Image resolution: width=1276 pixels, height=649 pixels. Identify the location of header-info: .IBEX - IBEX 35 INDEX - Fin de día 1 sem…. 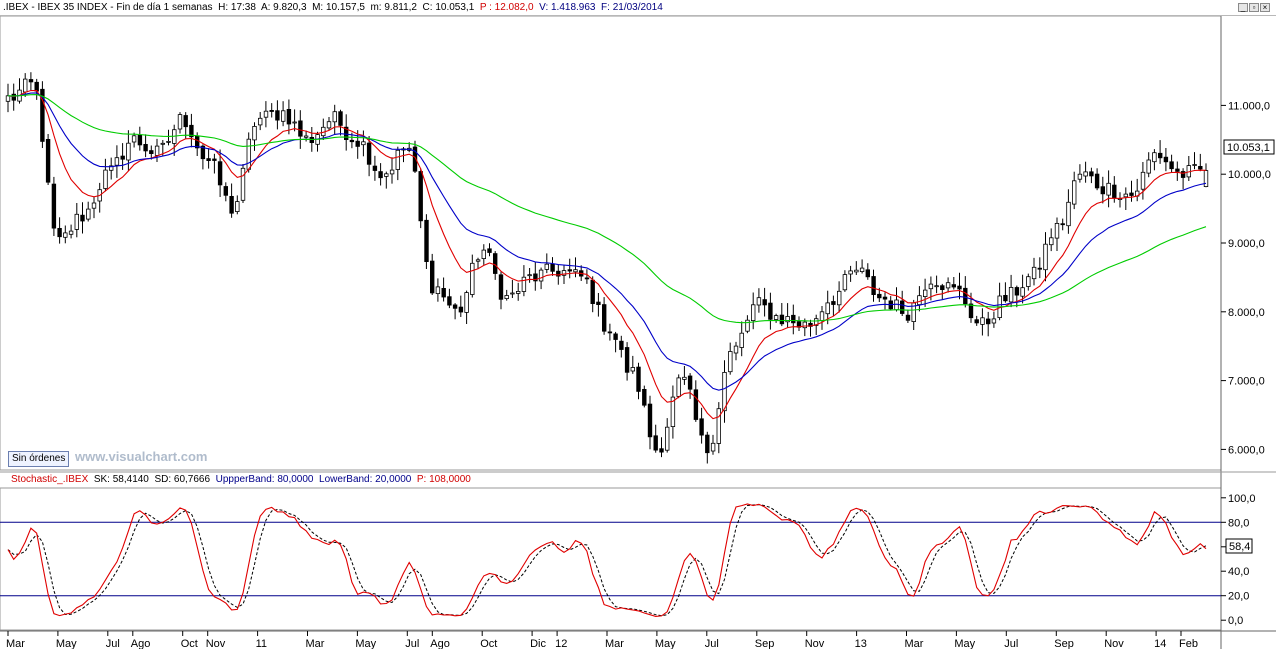
(333, 8).